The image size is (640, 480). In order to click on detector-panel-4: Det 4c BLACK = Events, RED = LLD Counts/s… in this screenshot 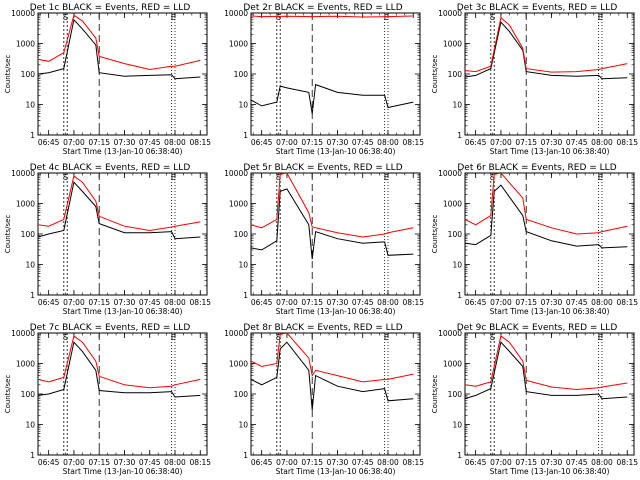, I will do `click(107, 239)`.